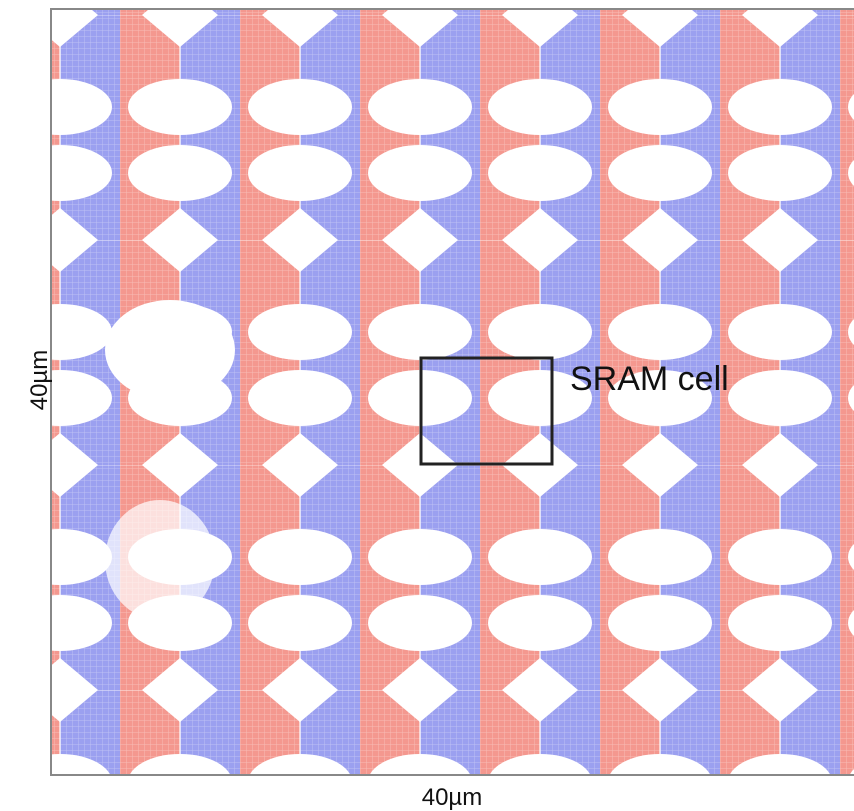  Describe the element at coordinates (39, 380) in the screenshot. I see `y-axis-label: 40µm` at that location.